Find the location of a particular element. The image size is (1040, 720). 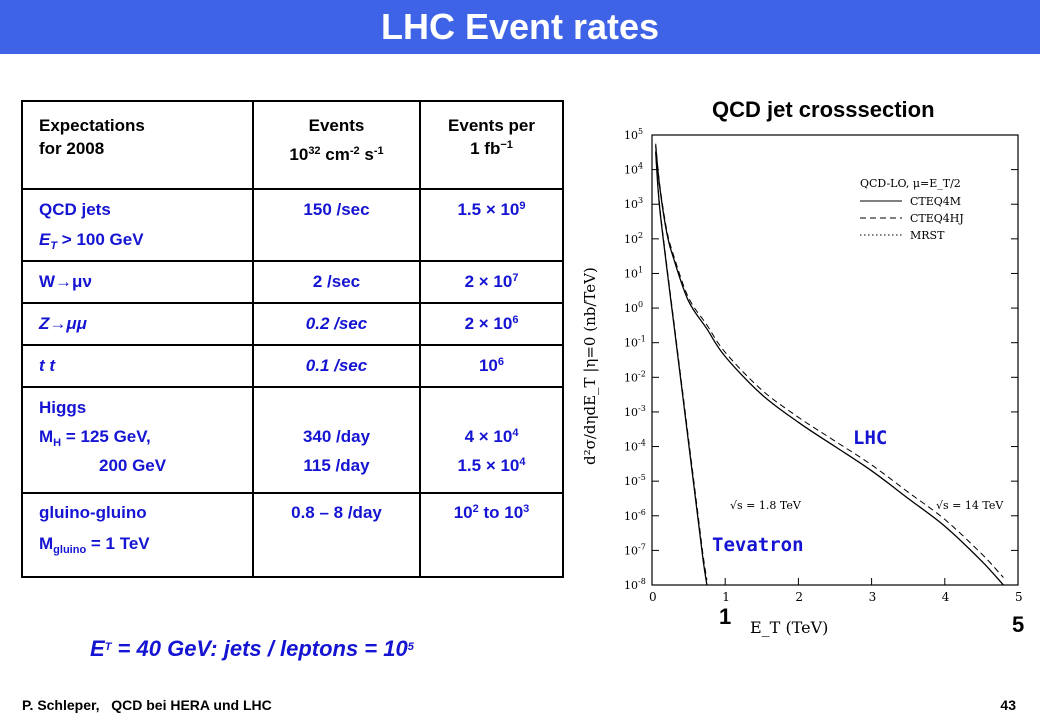

ttbar-label: t t is located at coordinates (137, 366).